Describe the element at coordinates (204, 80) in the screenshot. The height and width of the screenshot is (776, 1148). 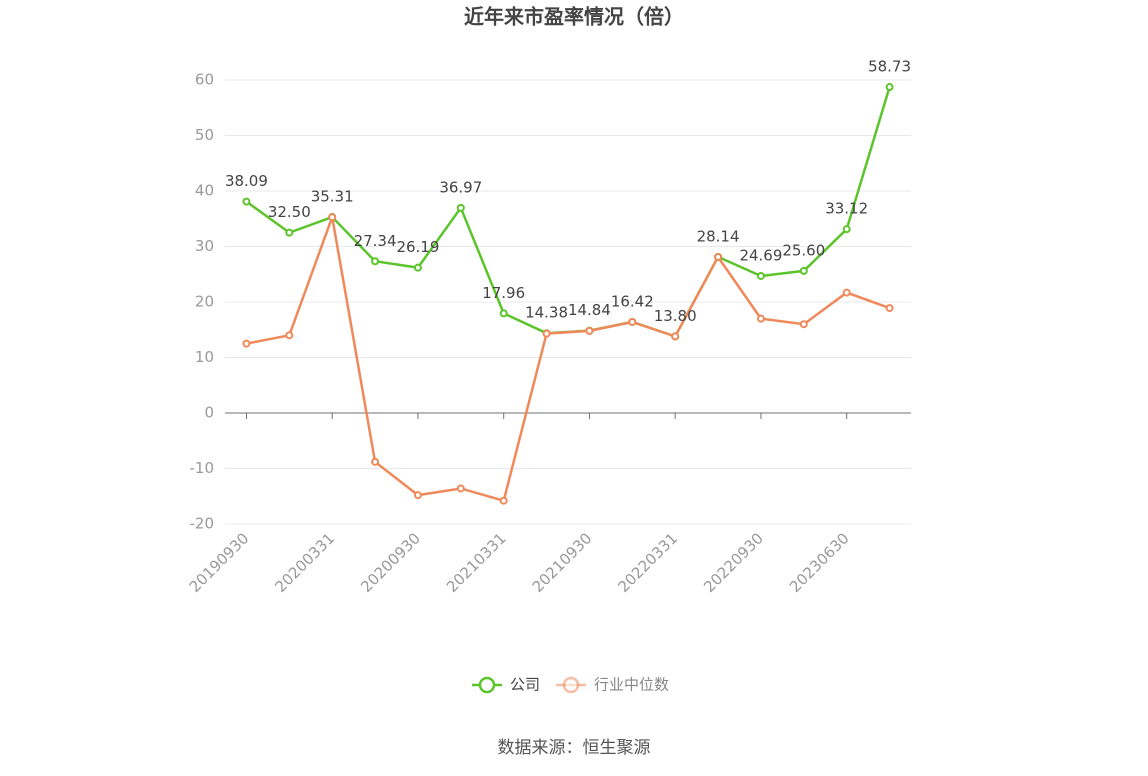
I see `y-tick-label: 60` at that location.